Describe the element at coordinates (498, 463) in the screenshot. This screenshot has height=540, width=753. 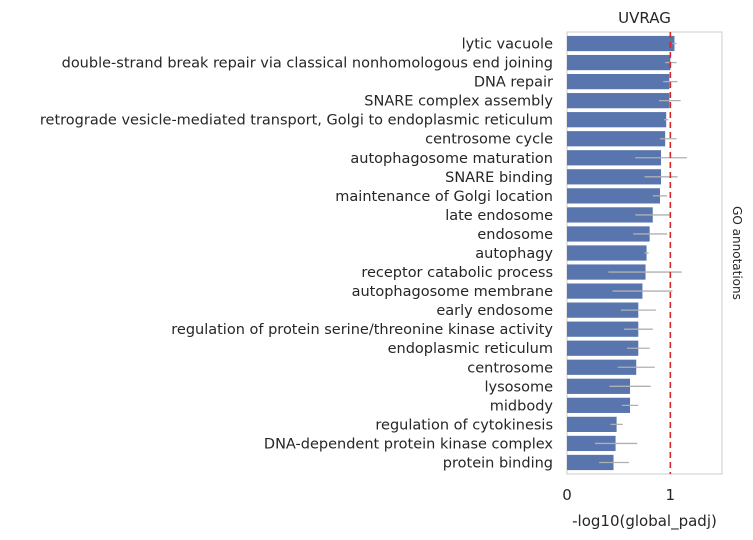
I see `category-label: protein binding` at that location.